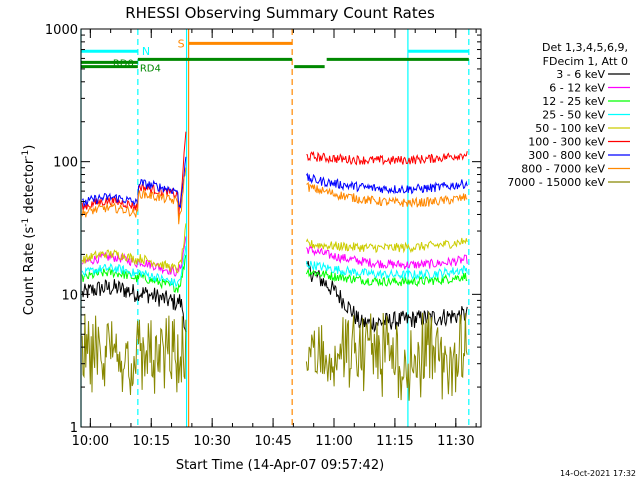 The image size is (640, 480). I want to click on annotation-label: N, so click(146, 51).